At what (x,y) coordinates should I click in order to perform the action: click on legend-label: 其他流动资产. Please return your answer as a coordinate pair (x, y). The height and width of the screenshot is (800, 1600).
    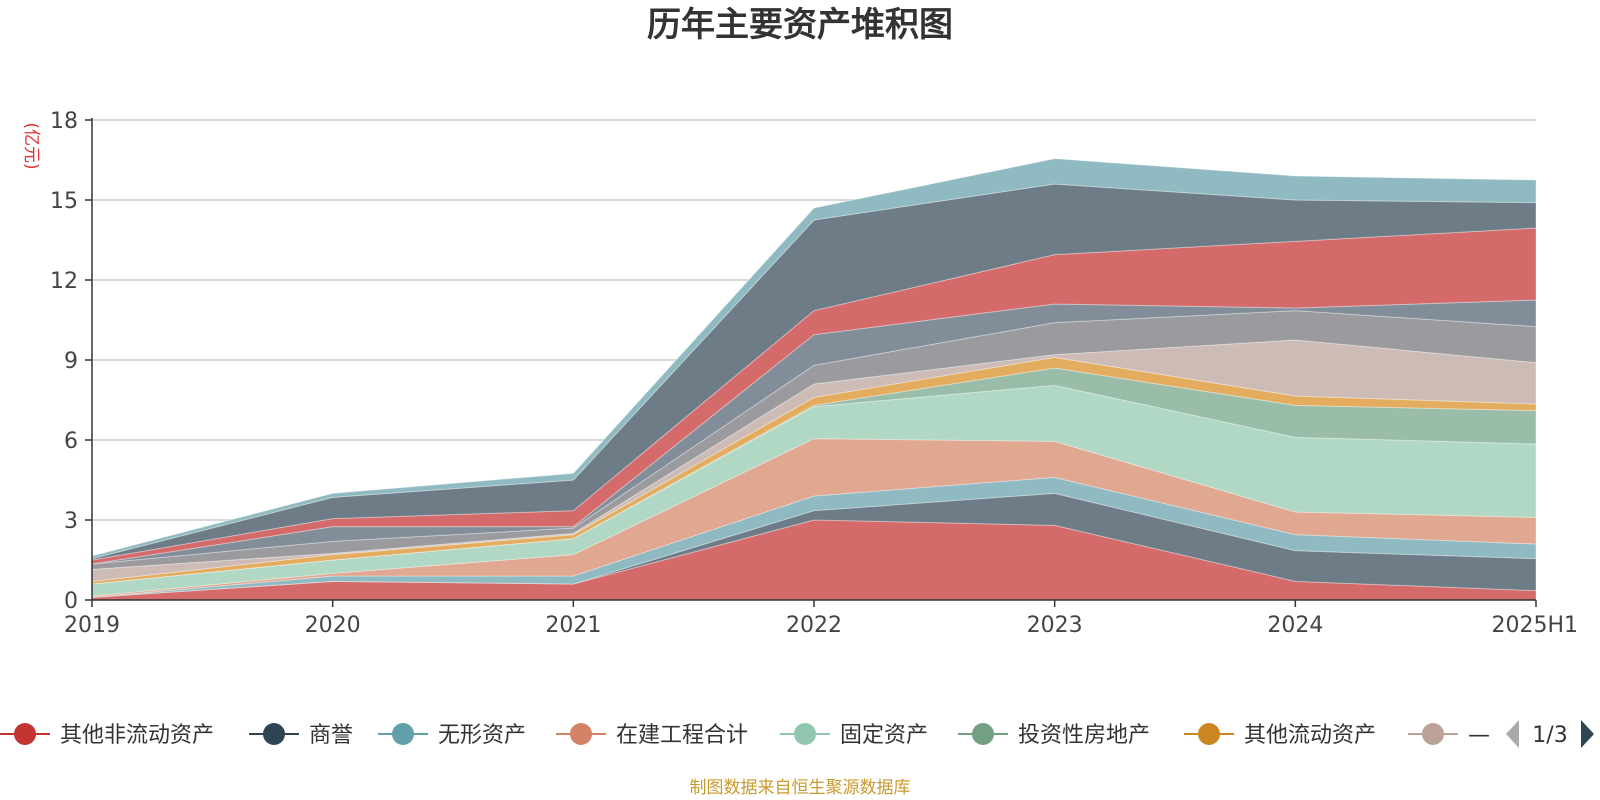
    Looking at the image, I should click on (1310, 735).